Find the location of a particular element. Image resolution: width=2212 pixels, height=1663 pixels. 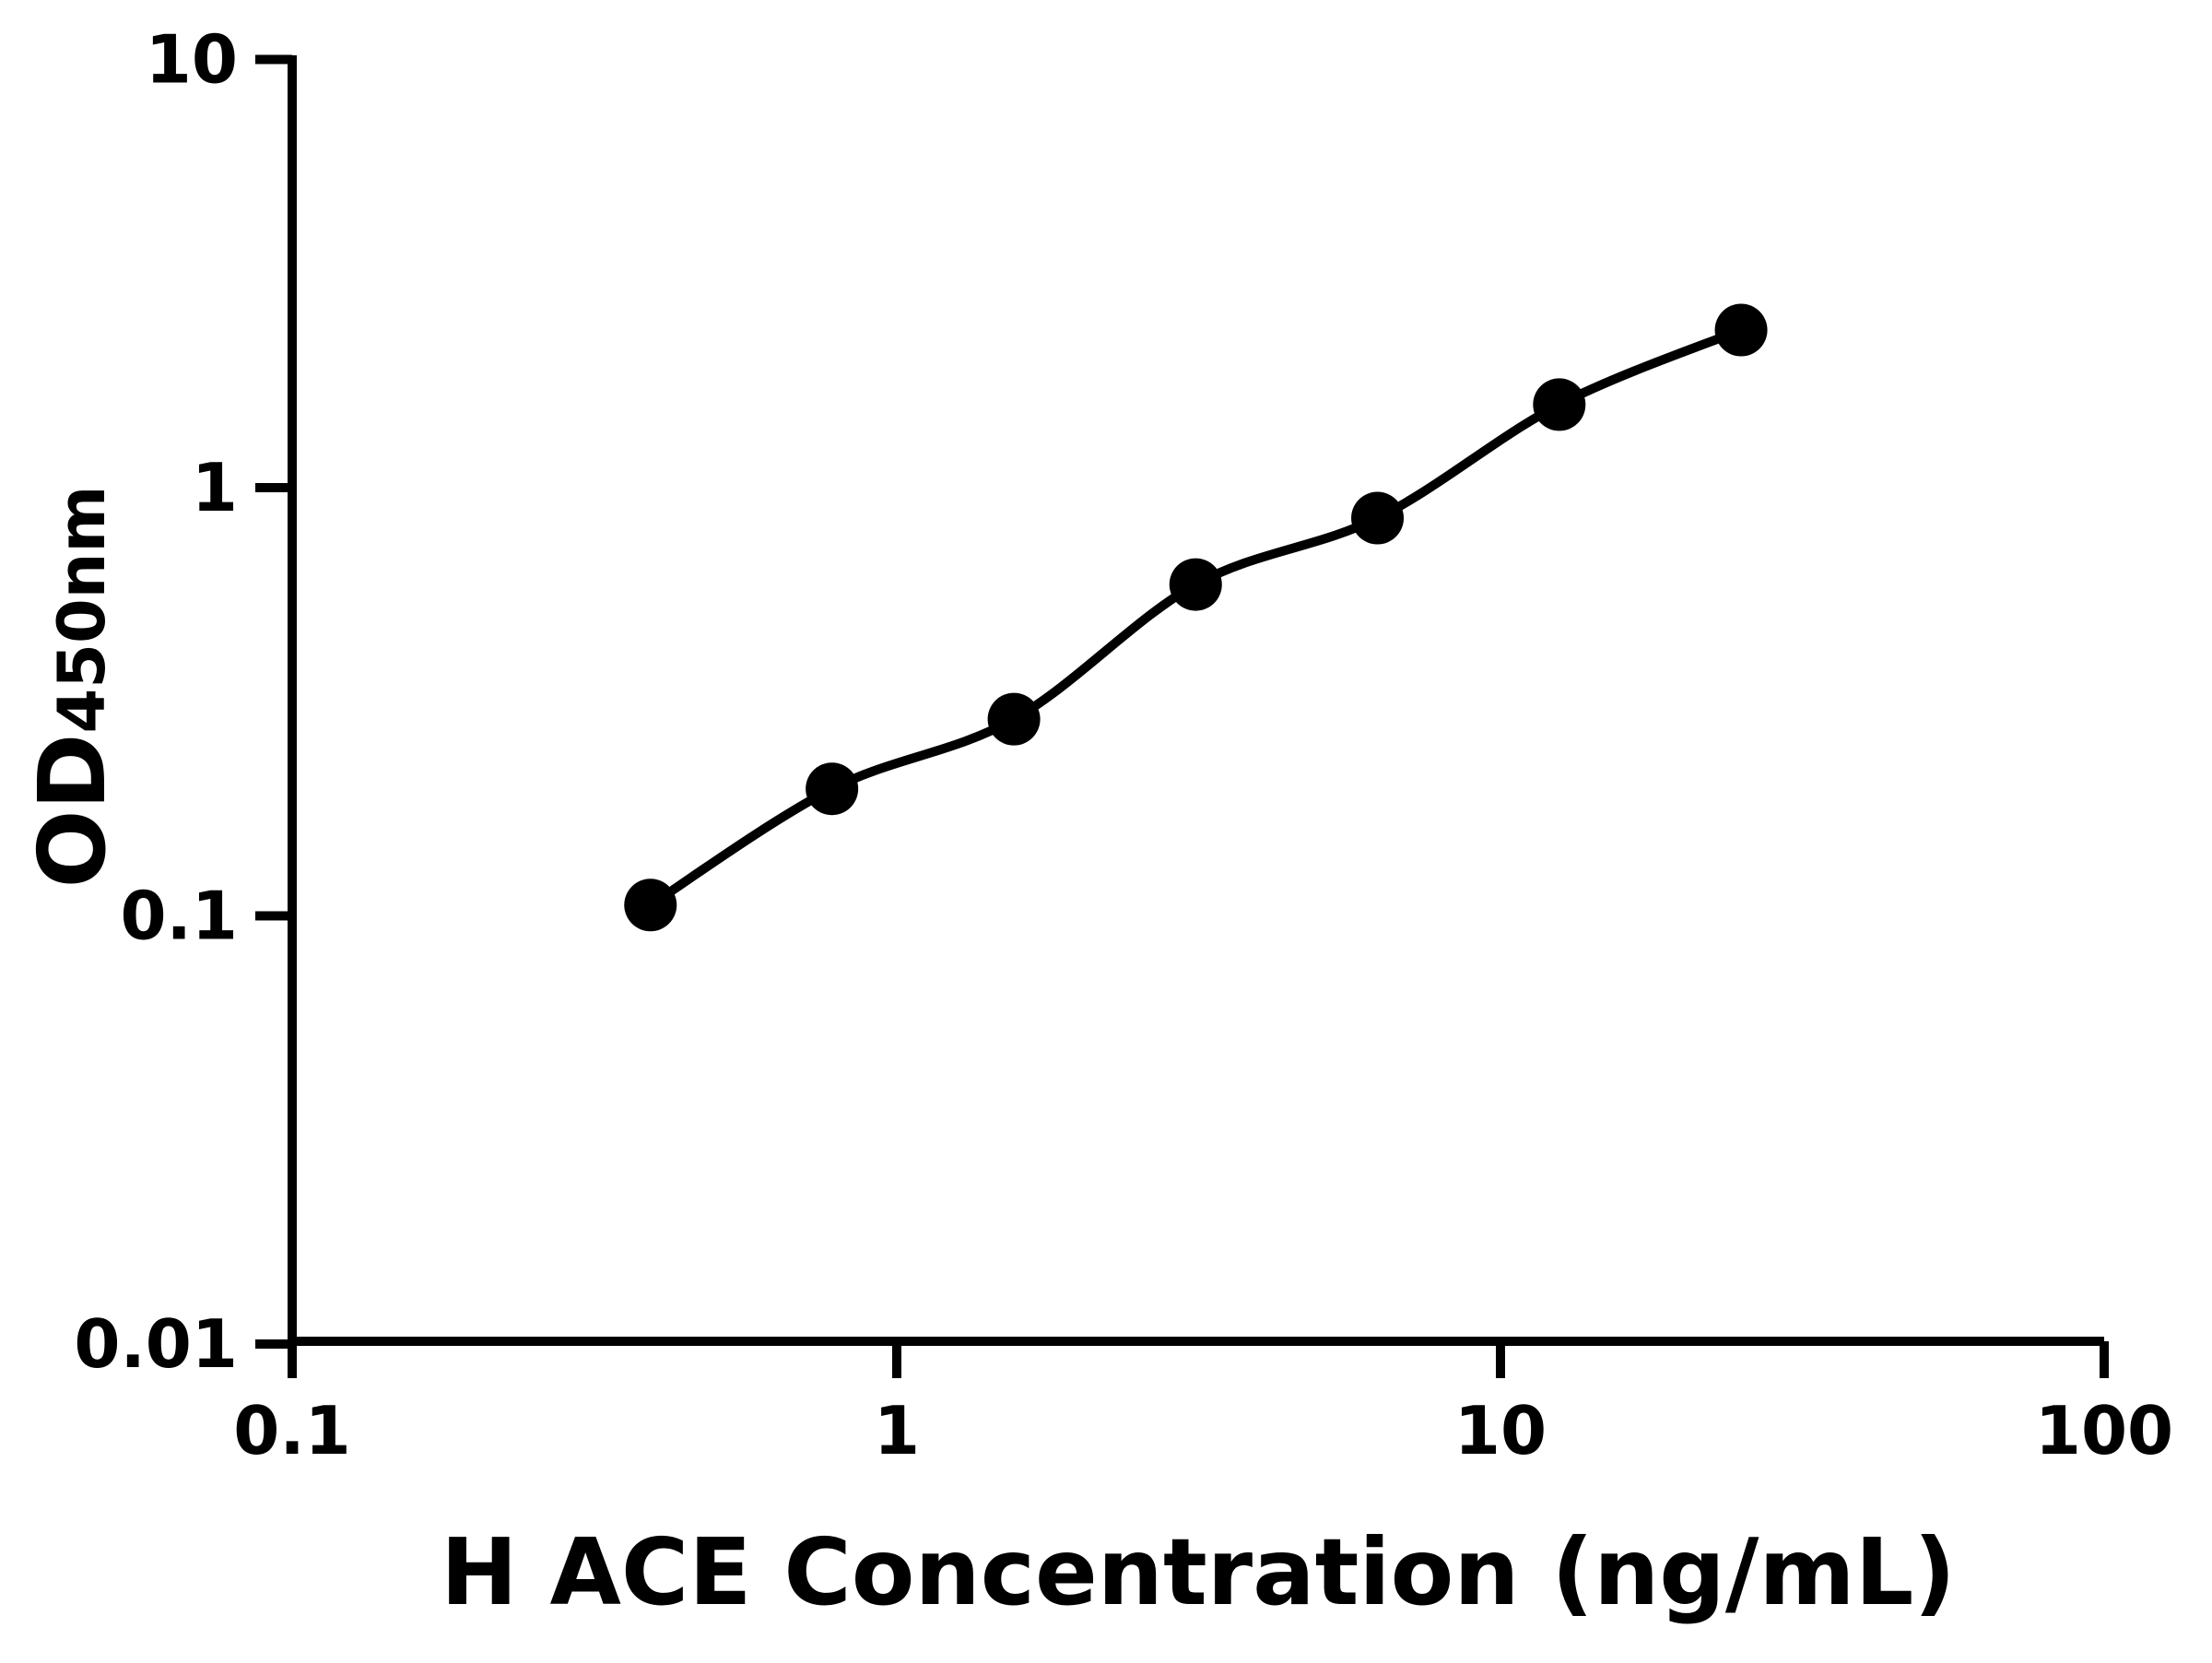

x-tick-label-0.1: 0.1 is located at coordinates (292, 1430).